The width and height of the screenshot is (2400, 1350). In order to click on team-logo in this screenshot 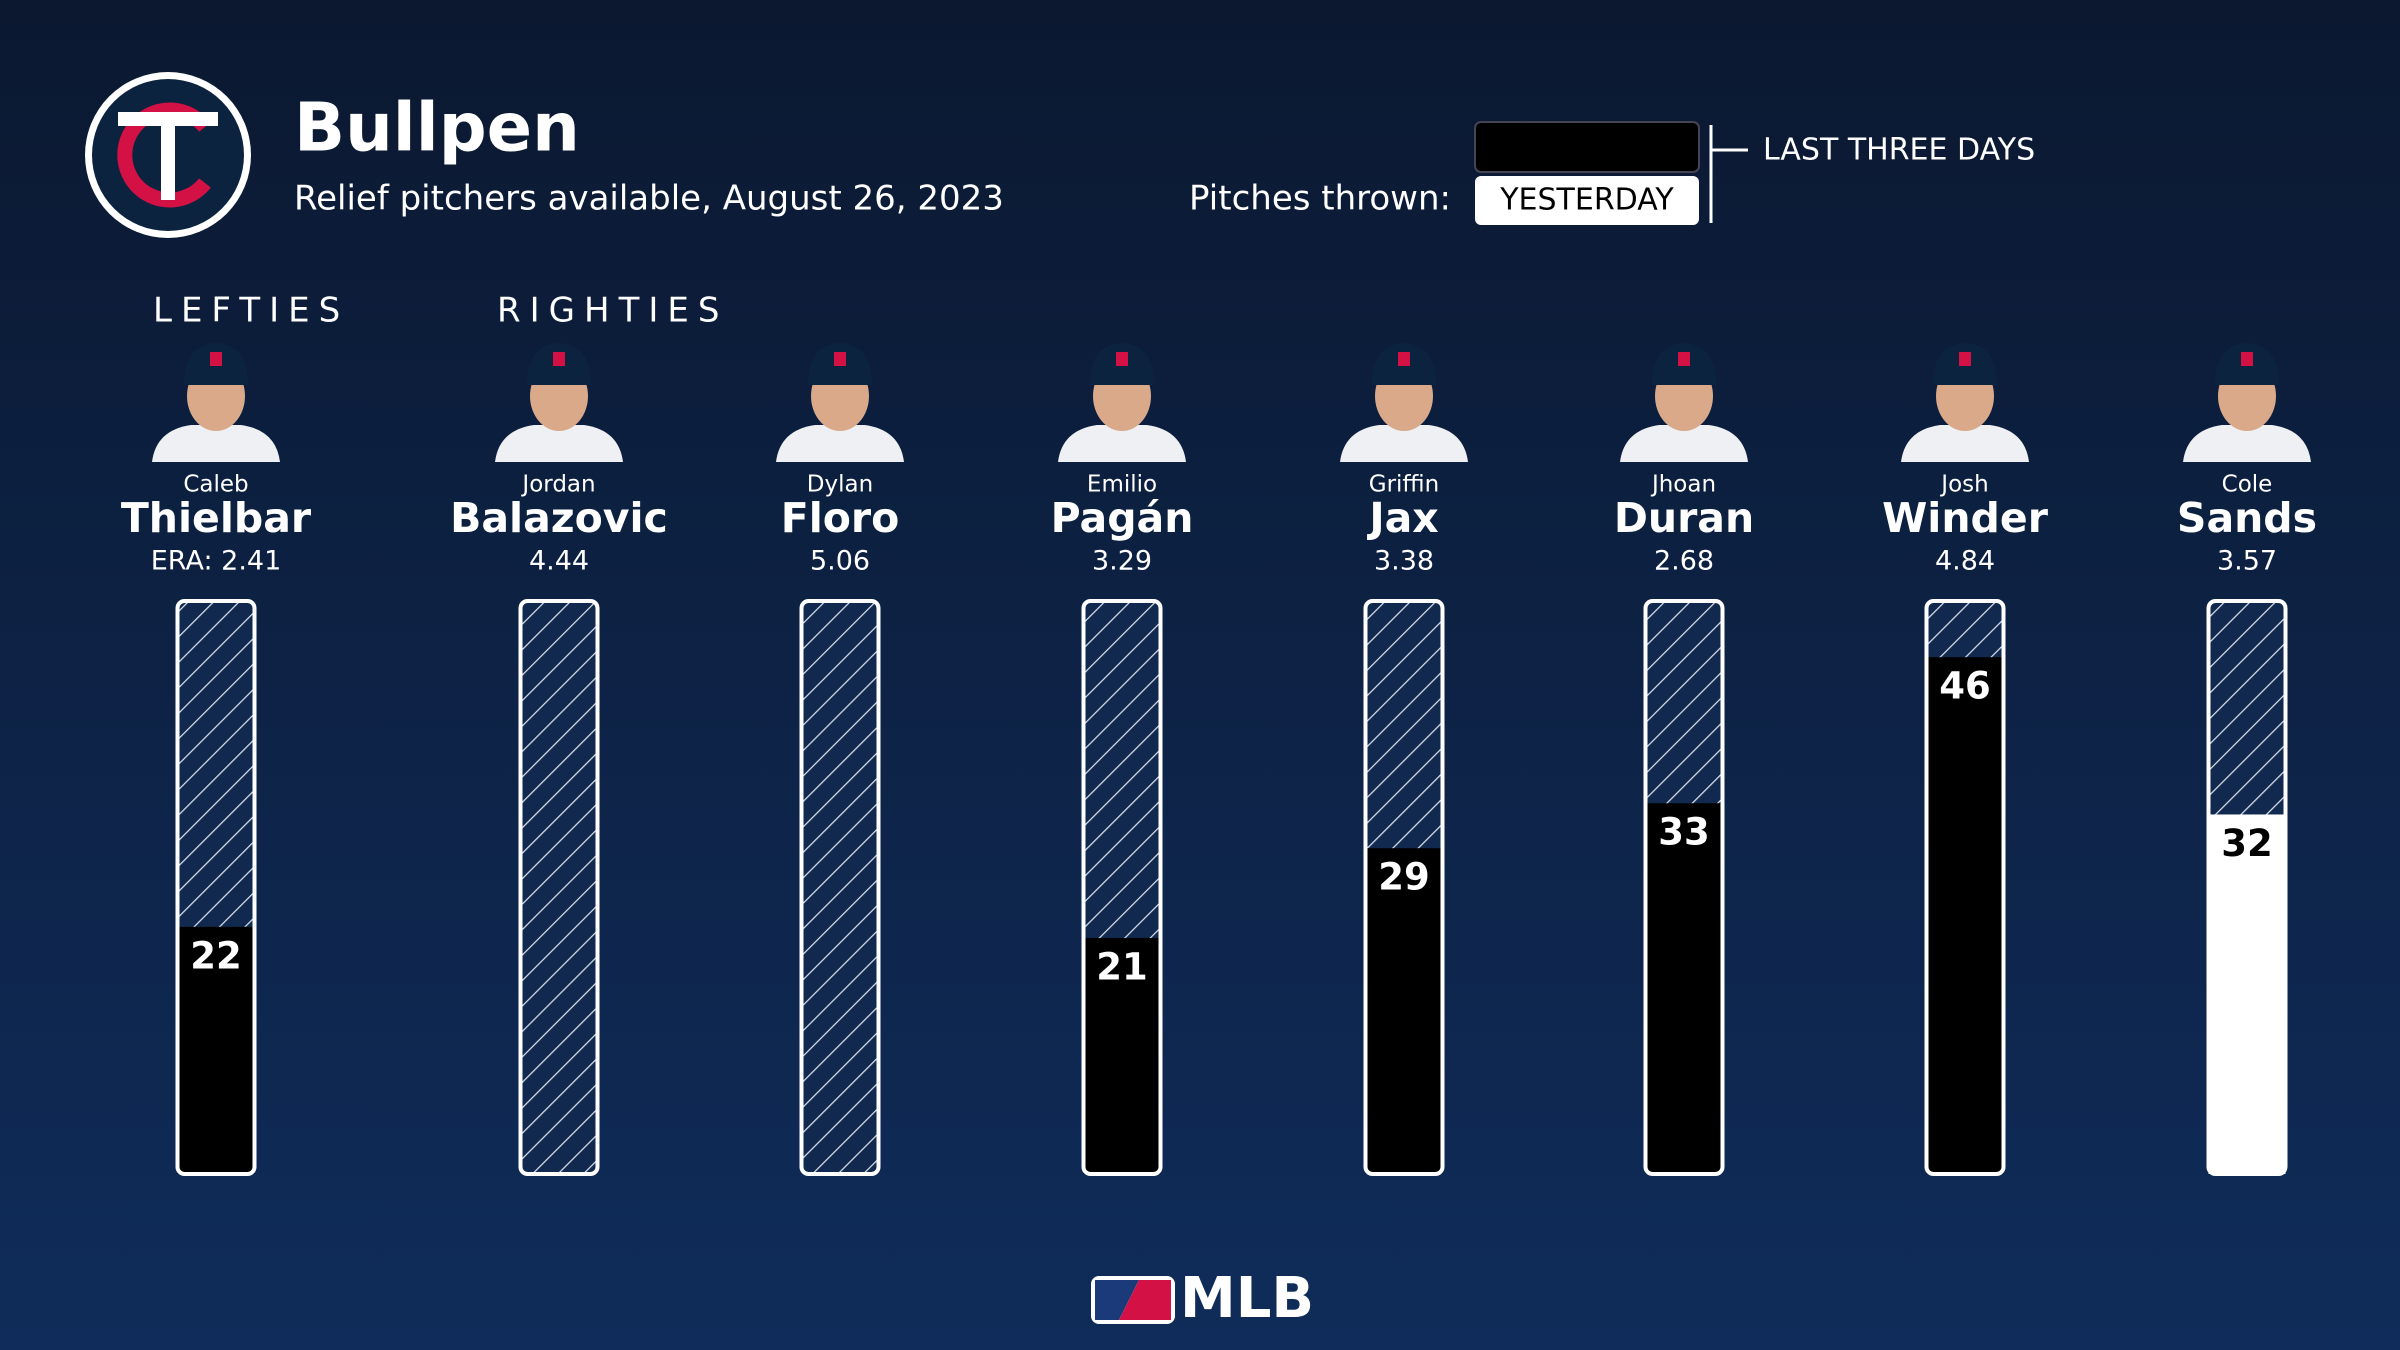, I will do `click(168, 155)`.